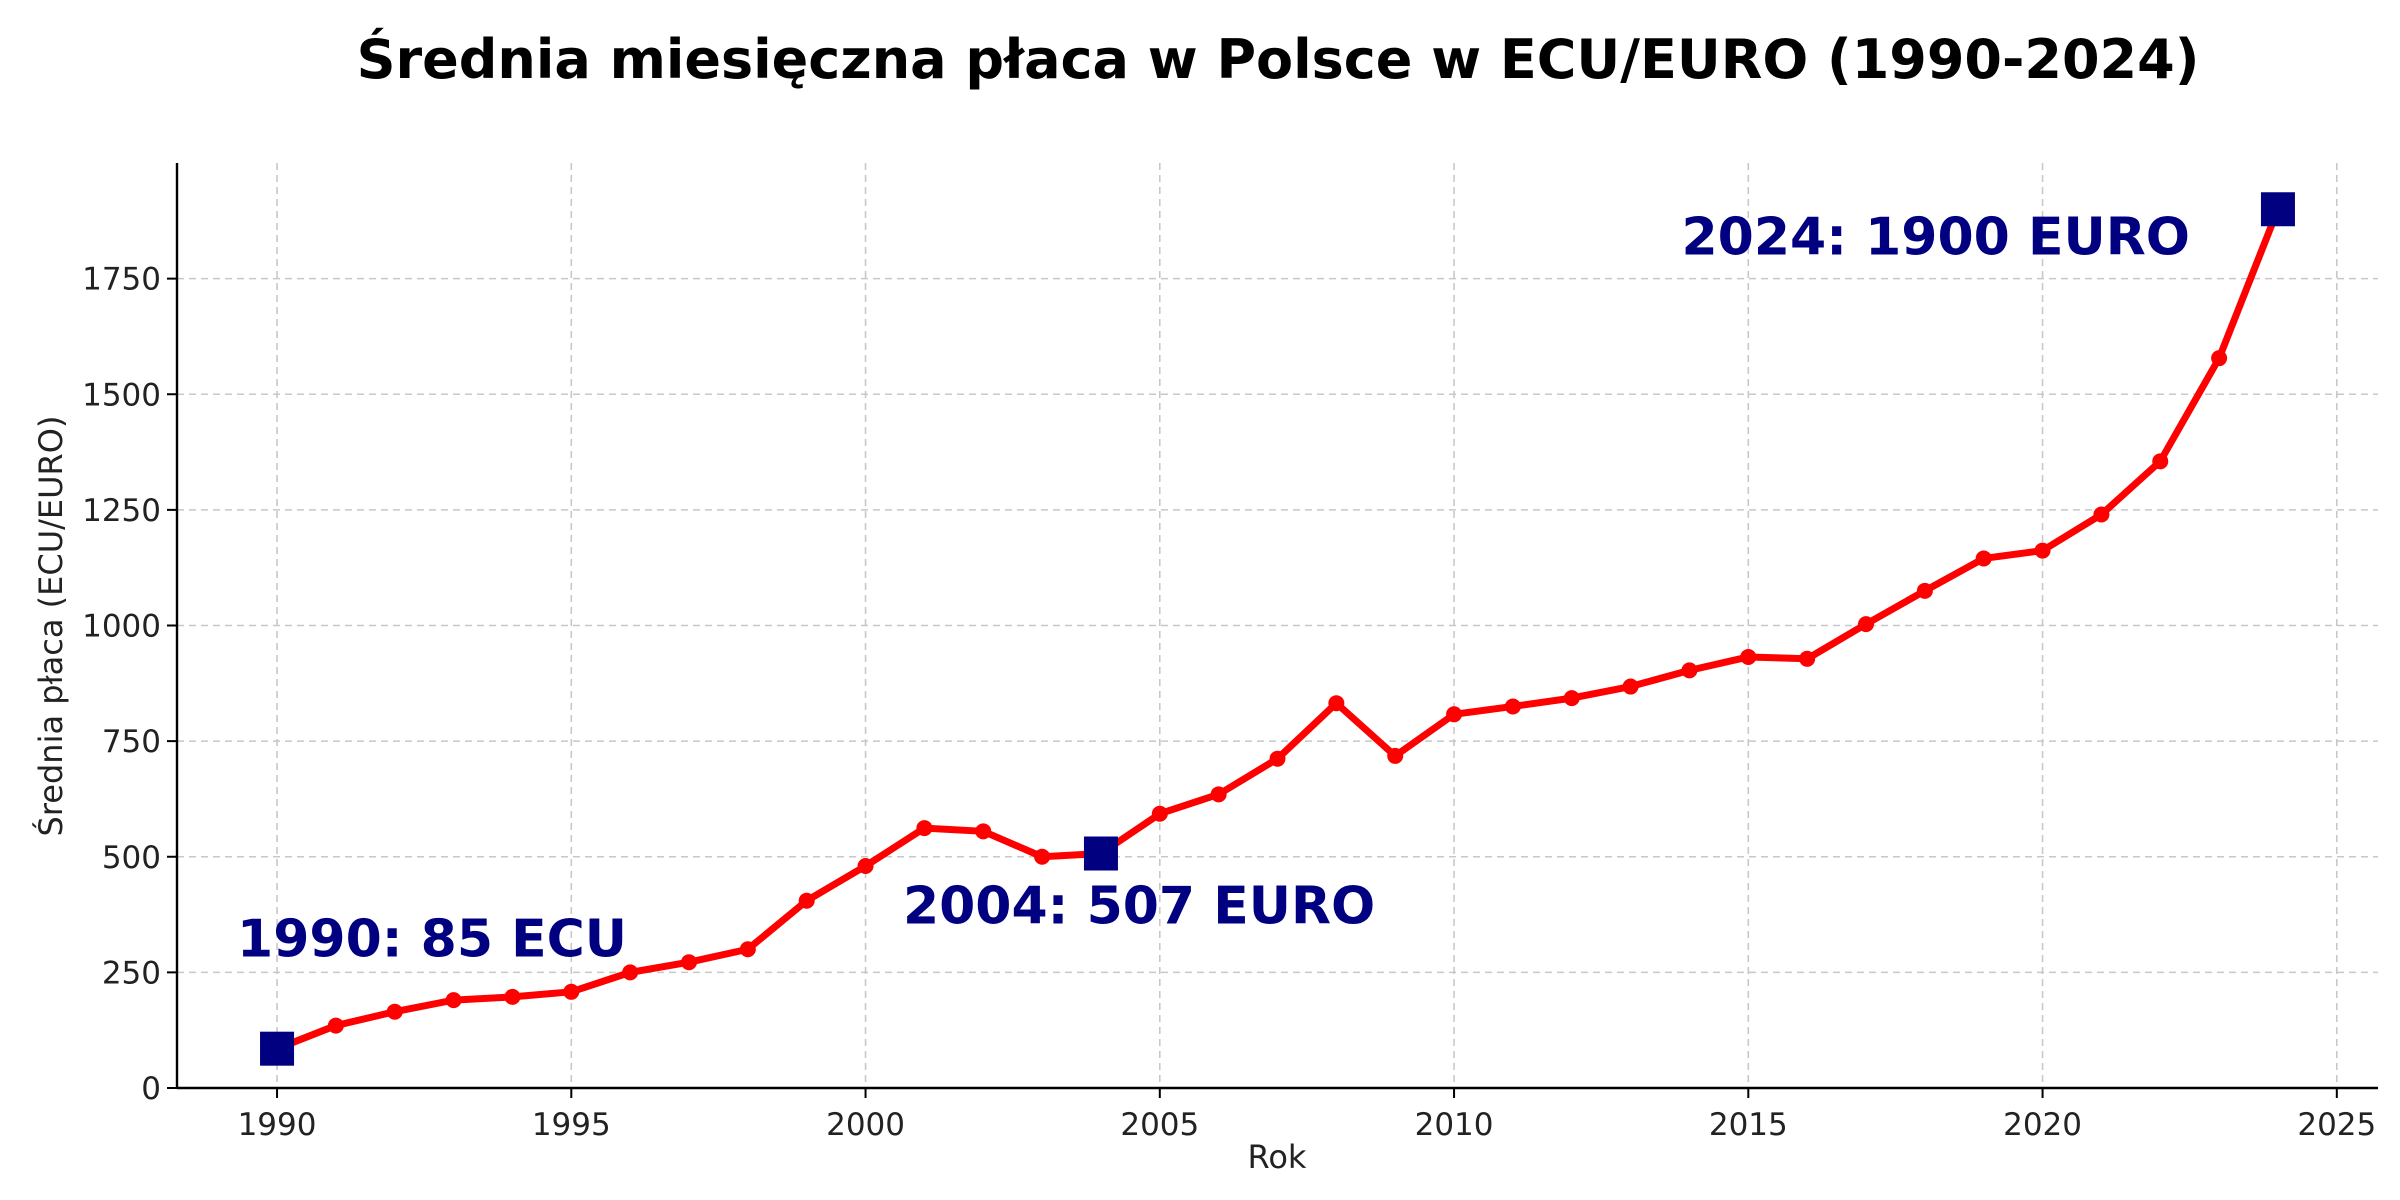 This screenshot has width=2400, height=1200. I want to click on y-tick-label: 500, so click(131, 858).